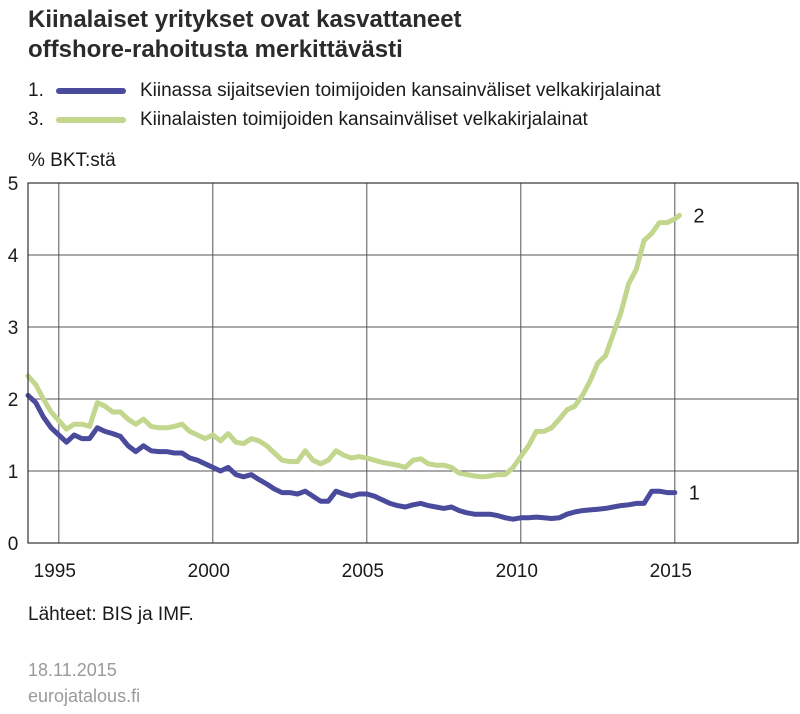  Describe the element at coordinates (694, 494) in the screenshot. I see `series-end-label-1: 1` at that location.